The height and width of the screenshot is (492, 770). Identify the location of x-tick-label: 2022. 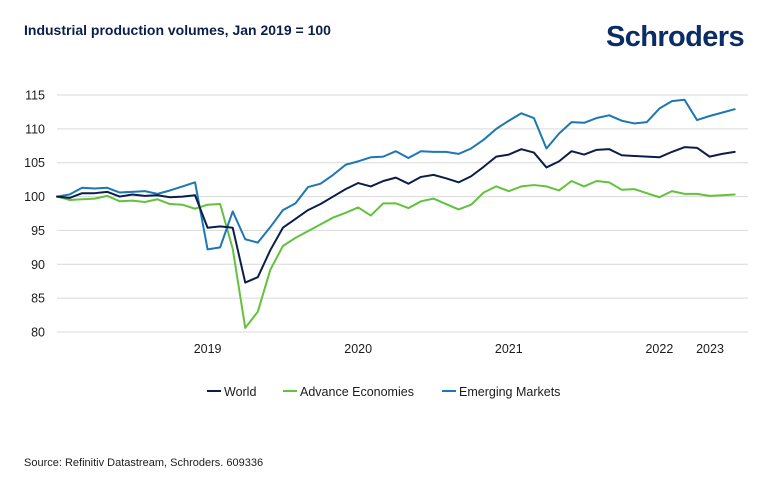
(659, 349).